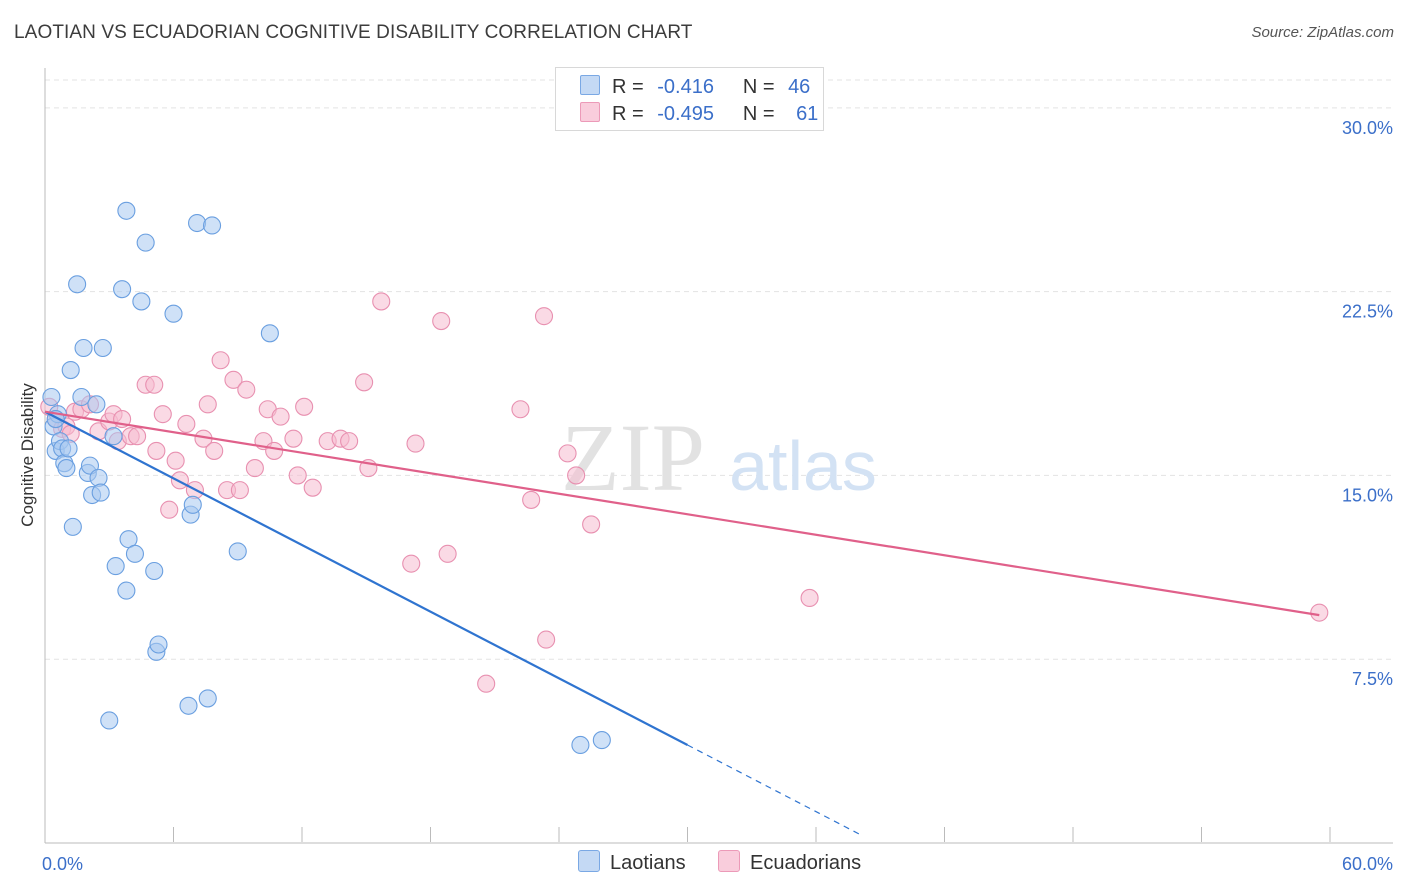 This screenshot has height=892, width=1406. What do you see at coordinates (685, 87) in the screenshot?
I see `legend-r-value-laotian: -0.416` at bounding box center [685, 87].